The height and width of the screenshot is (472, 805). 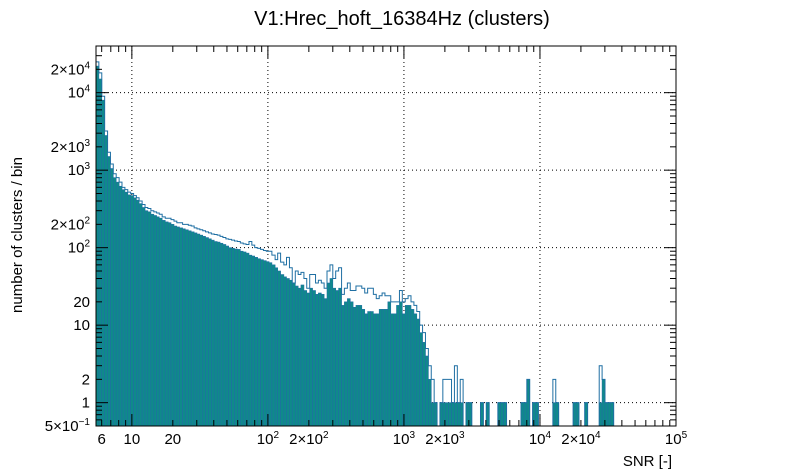 I want to click on x-axis-label: SNR [-], so click(x=647, y=461).